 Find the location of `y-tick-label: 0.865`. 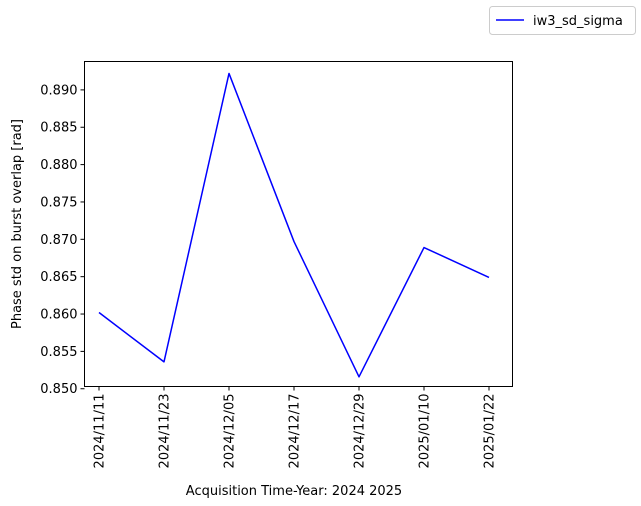

y-tick-label: 0.865 is located at coordinates (58, 277).